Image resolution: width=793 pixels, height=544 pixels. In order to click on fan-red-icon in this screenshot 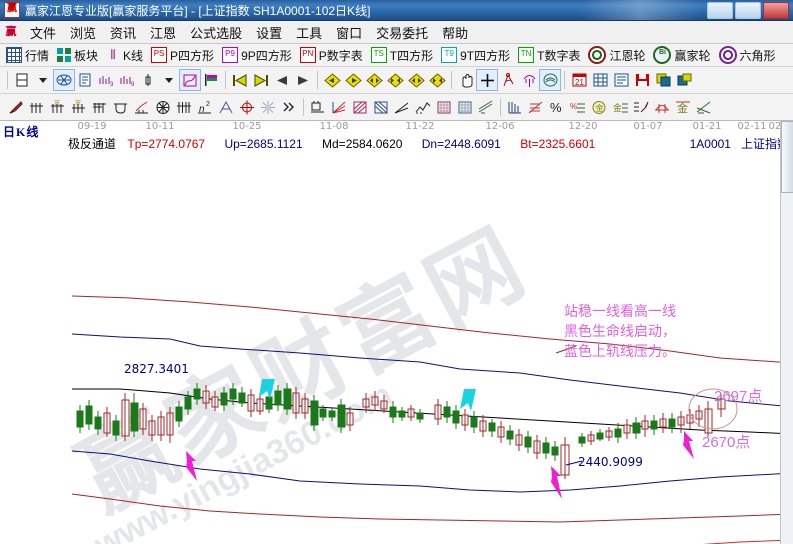, I will do `click(339, 107)`.